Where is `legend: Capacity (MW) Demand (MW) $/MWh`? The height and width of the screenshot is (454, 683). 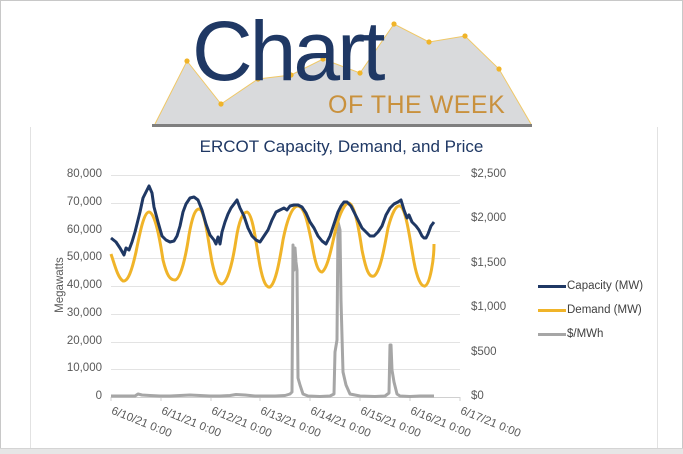 legend: Capacity (MW) Demand (MW) $/MWh is located at coordinates (590, 310).